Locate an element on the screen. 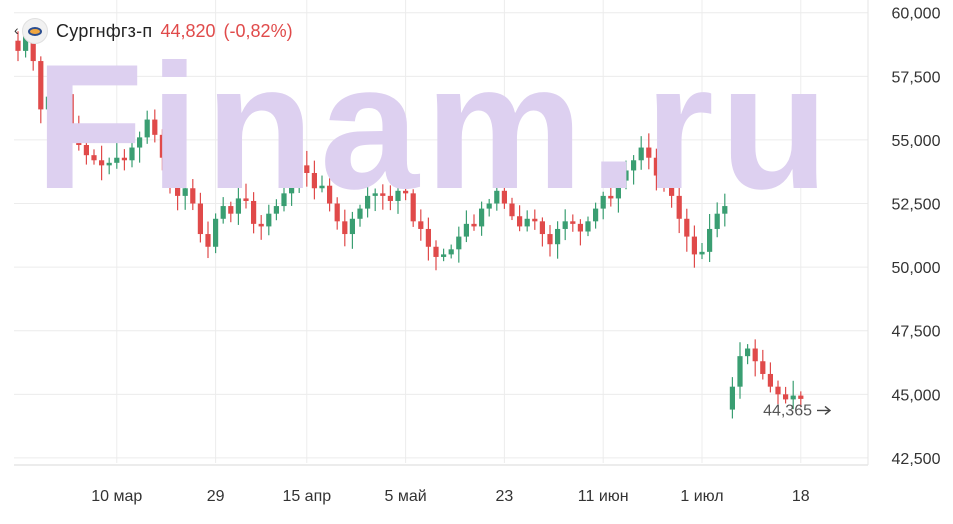 The width and height of the screenshot is (953, 524). x-tick-label: 5 май is located at coordinates (406, 496).